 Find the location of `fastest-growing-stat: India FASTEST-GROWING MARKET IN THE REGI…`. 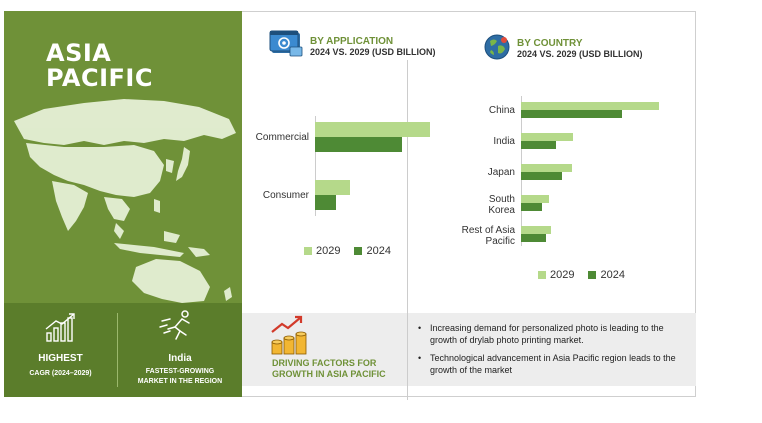

fastest-growing-stat: India FASTEST-GROWING MARKET IN THE REGI… is located at coordinates (180, 350).